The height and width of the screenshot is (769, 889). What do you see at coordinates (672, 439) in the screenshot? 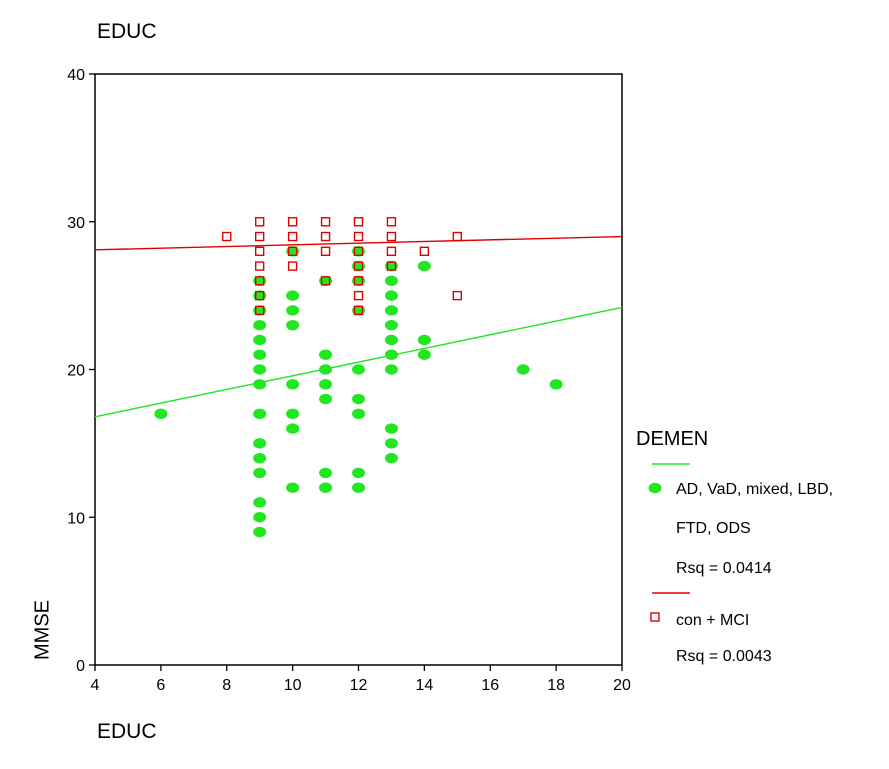
I see `legend-title: DEMEN` at bounding box center [672, 439].